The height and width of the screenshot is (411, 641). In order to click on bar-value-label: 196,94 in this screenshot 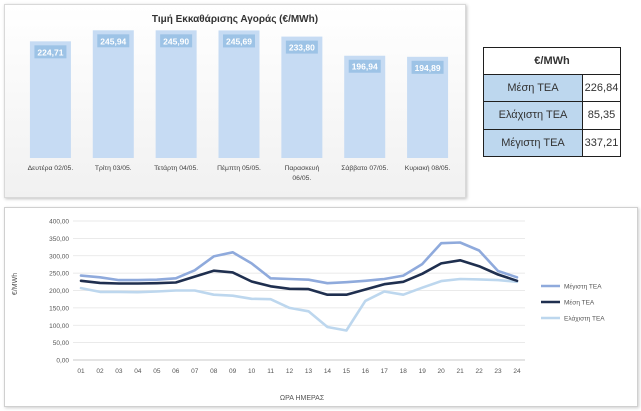, I will do `click(365, 67)`.